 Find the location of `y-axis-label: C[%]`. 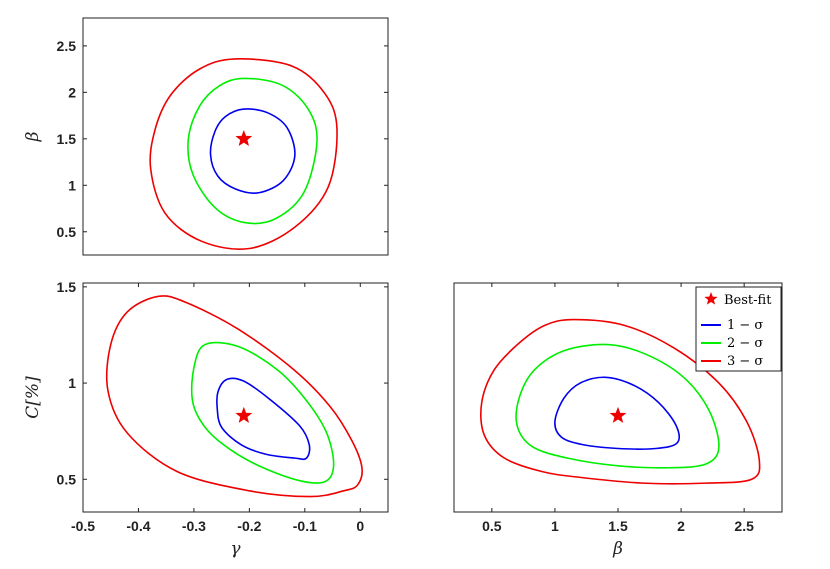

y-axis-label: C[%] is located at coordinates (33, 397).